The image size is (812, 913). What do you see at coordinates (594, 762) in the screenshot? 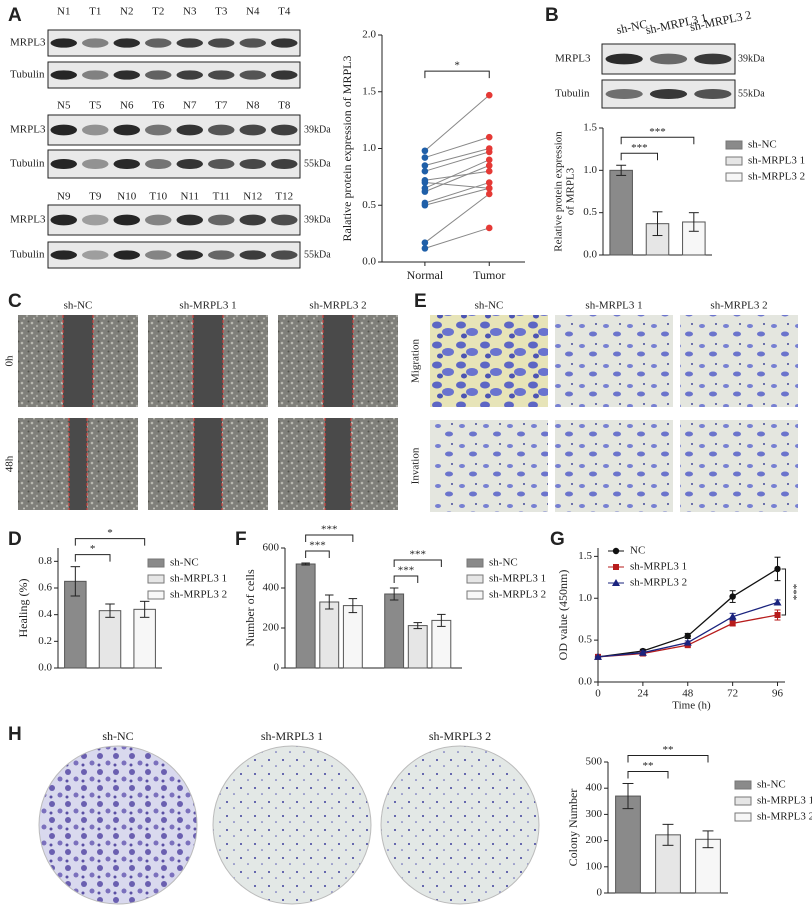
I see `y-tick-label: 500` at bounding box center [594, 762].